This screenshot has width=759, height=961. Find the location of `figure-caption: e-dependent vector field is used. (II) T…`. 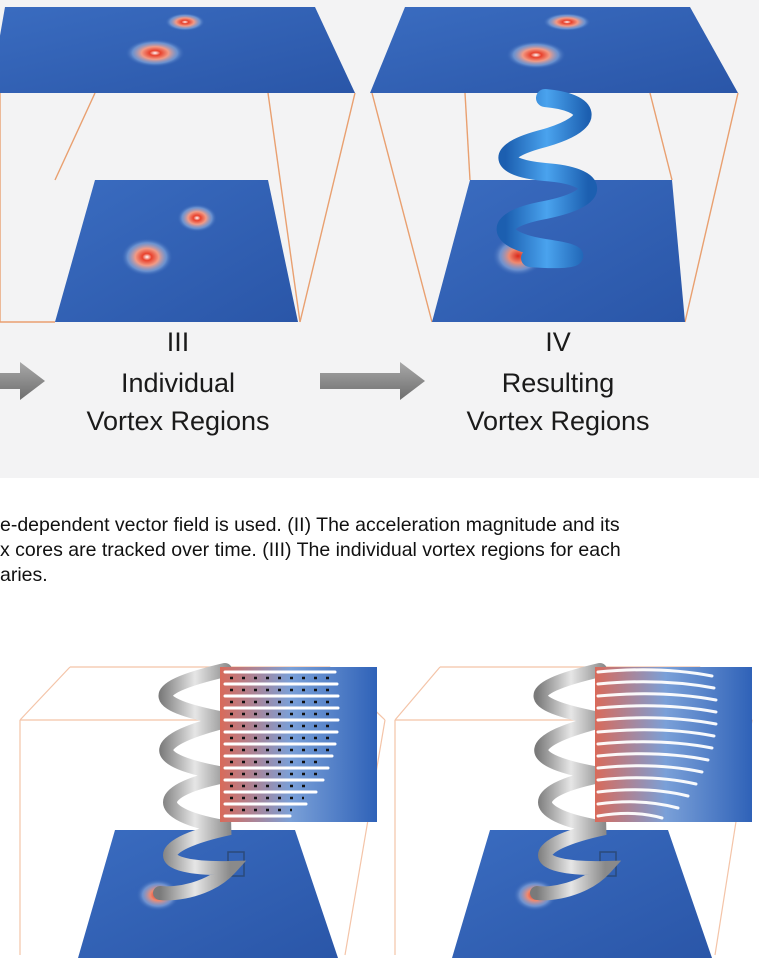

figure-caption: e-dependent vector field is used. (II) T… is located at coordinates (379, 550).